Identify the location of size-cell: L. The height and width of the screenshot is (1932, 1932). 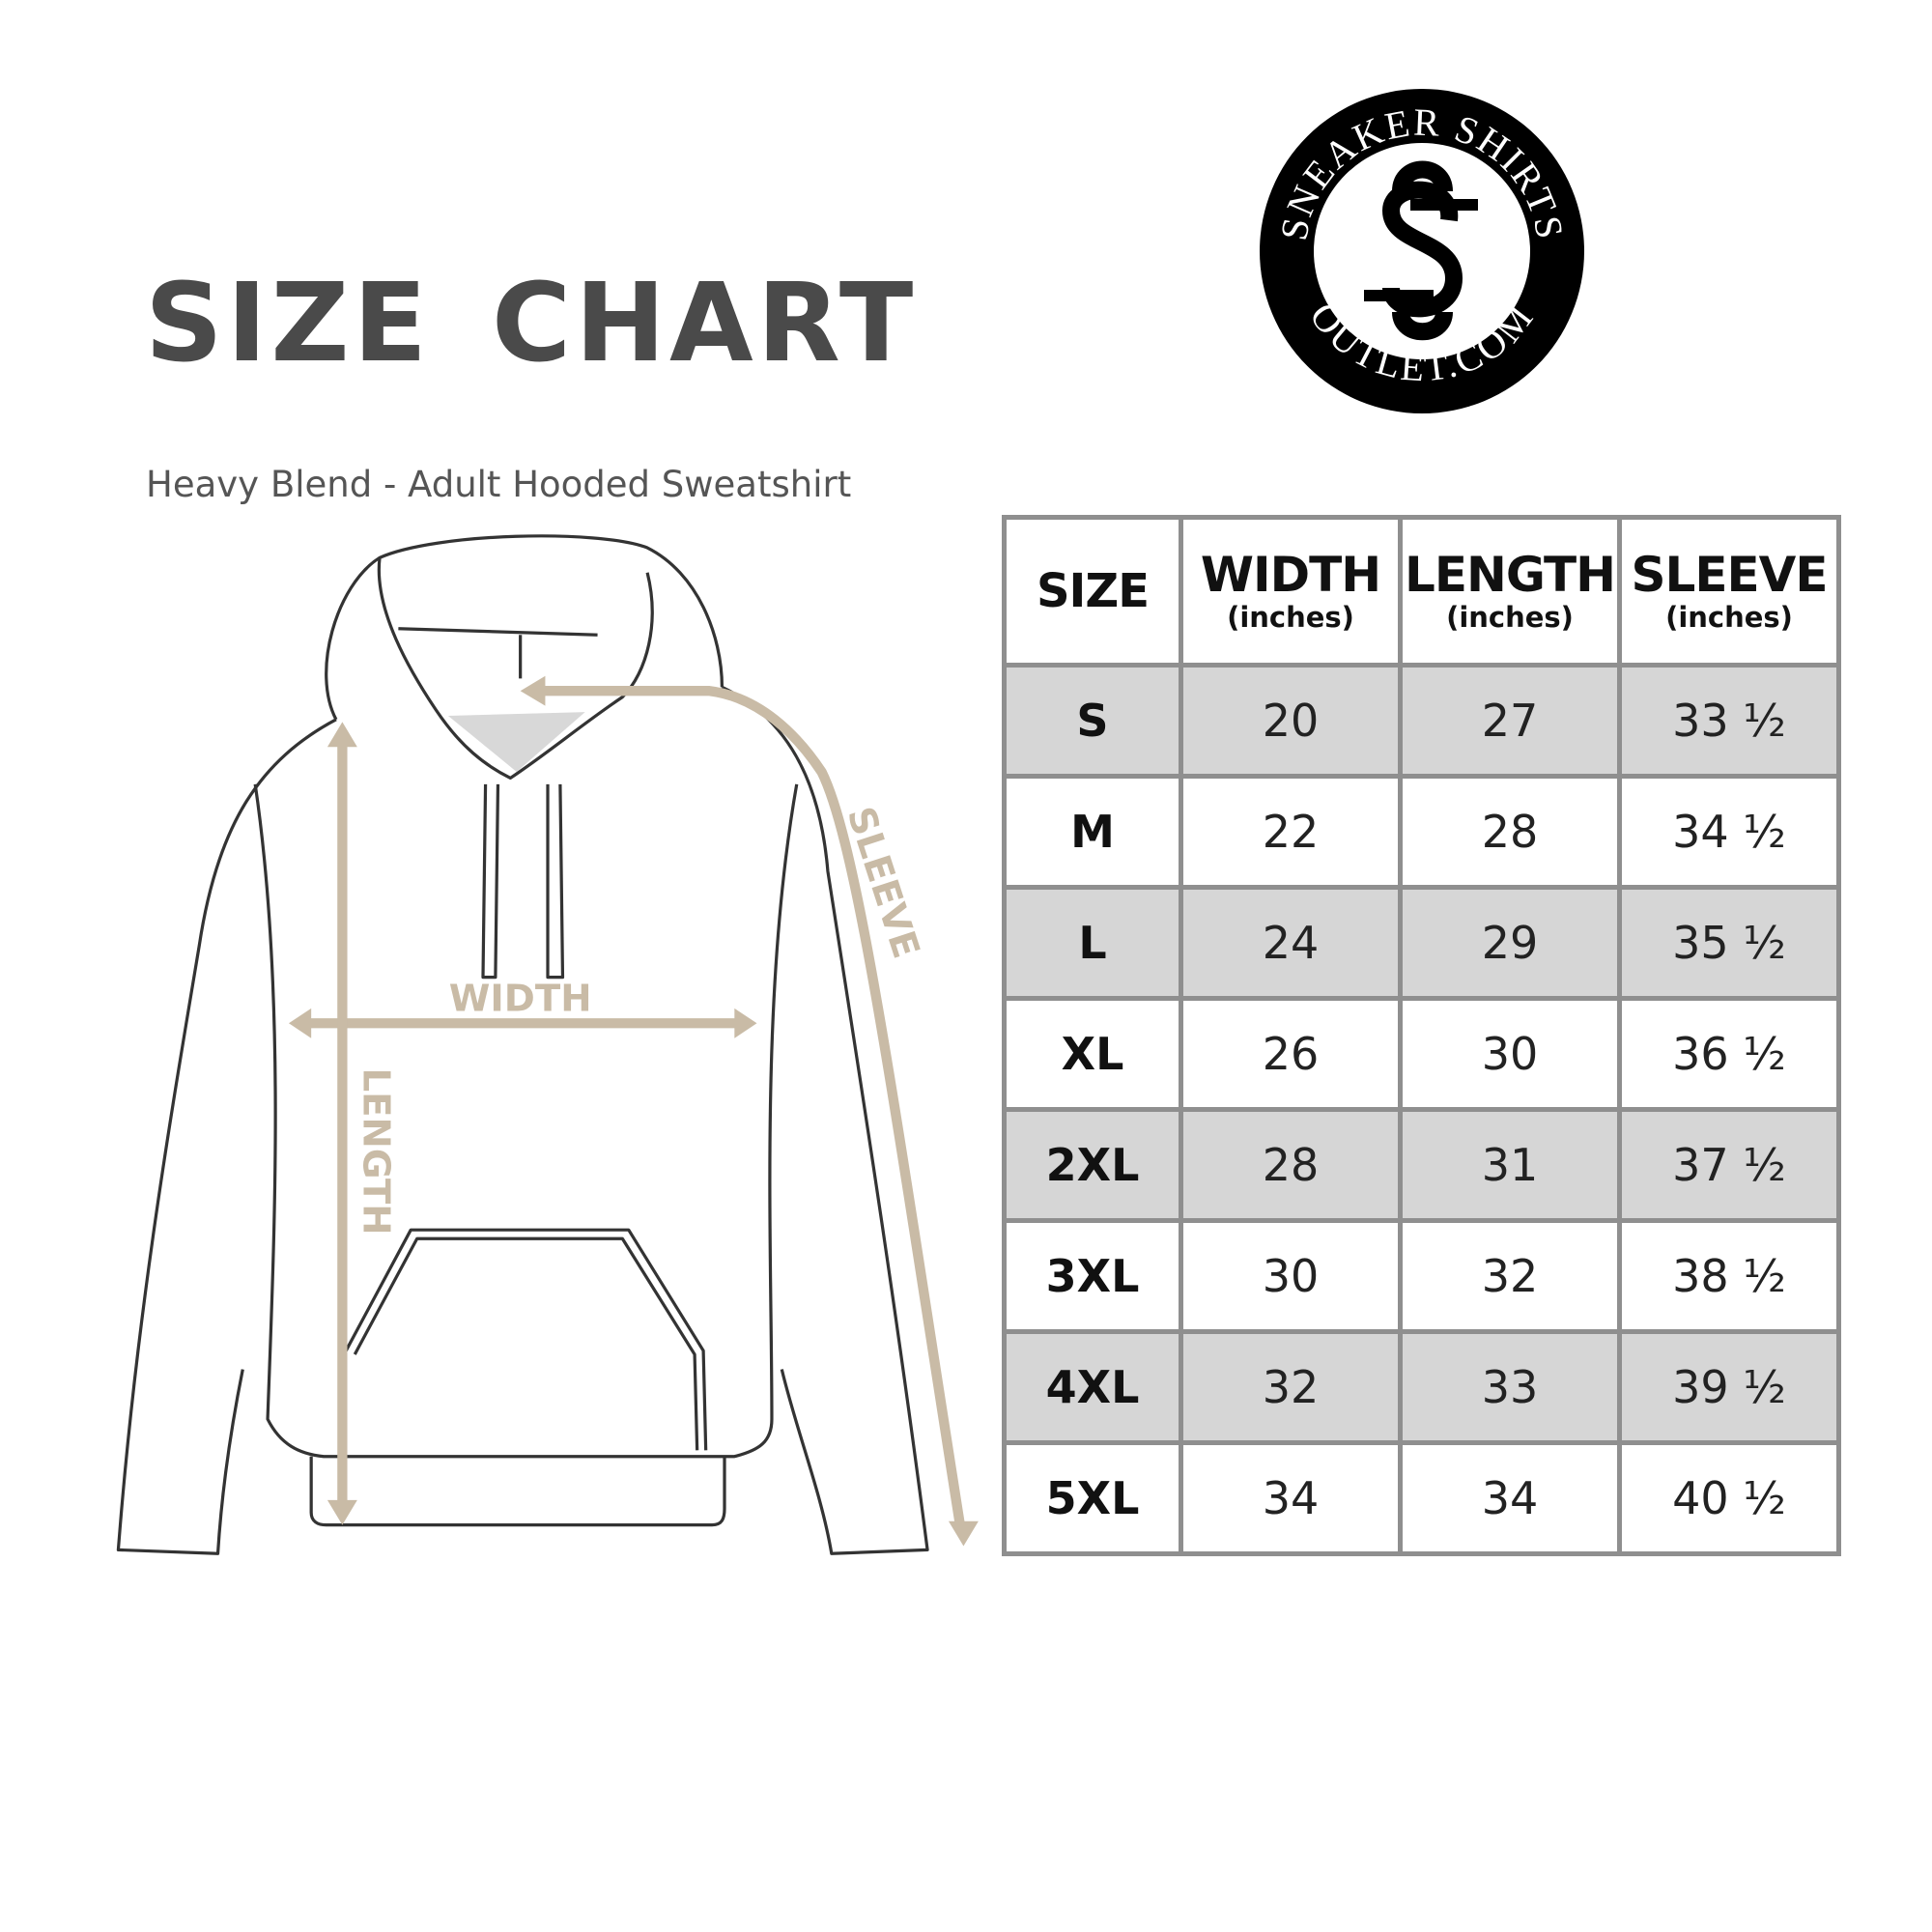
(1092, 943).